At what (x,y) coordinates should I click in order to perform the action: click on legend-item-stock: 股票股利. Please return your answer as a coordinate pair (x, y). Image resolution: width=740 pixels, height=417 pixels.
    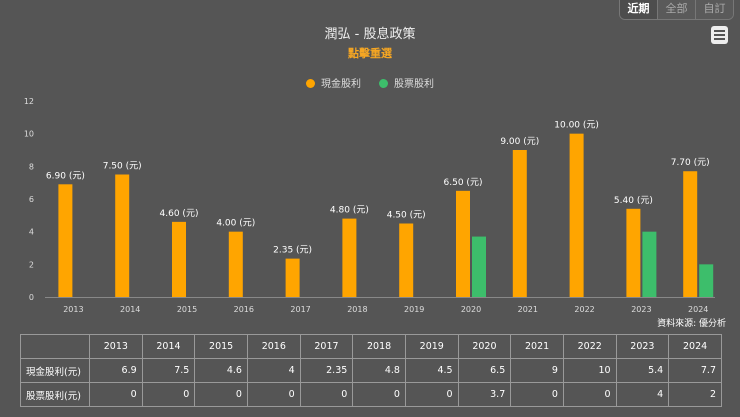
    Looking at the image, I should click on (406, 82).